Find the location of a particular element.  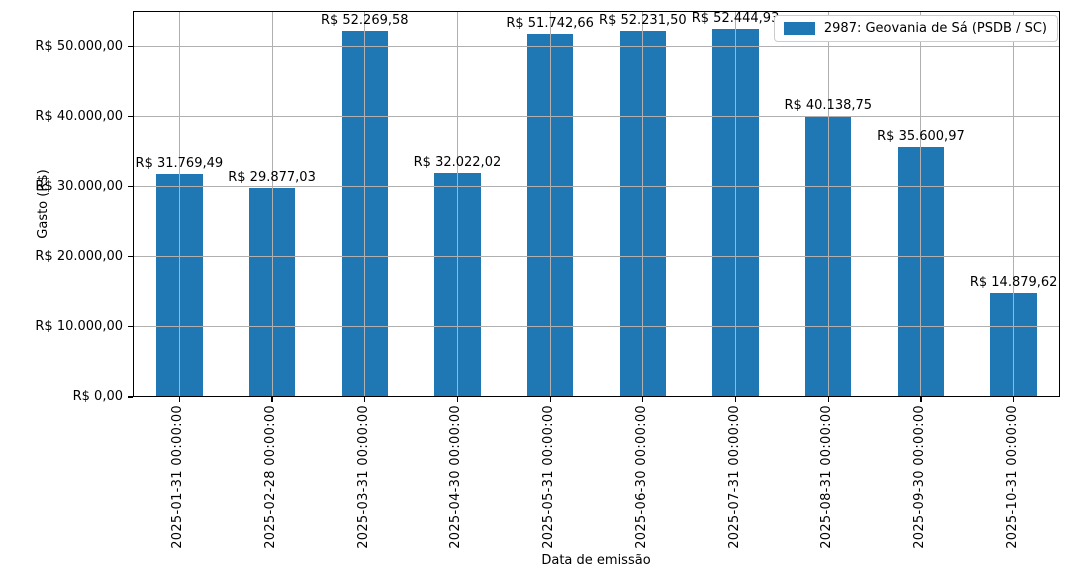

x-tick-label: 2025-07-31 00:00:00 is located at coordinates (734, 477).